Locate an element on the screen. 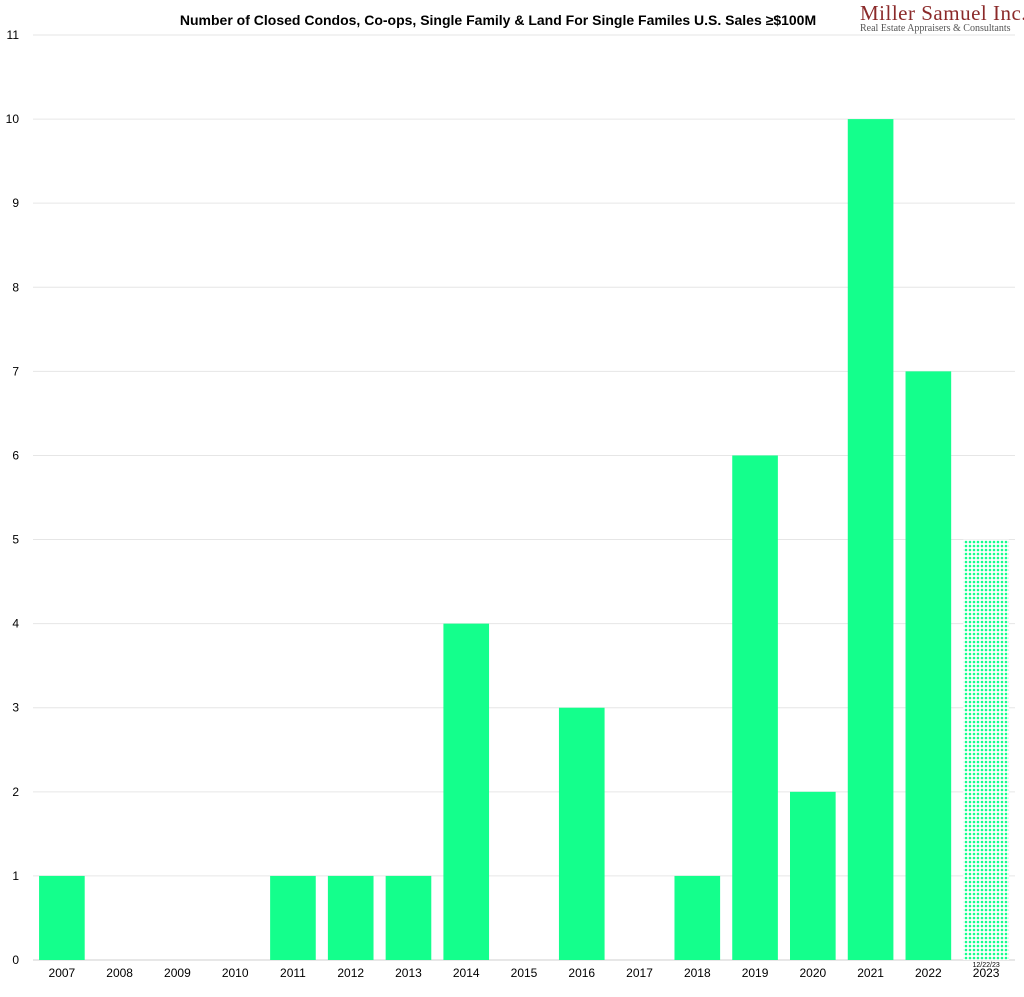  bar-2022 is located at coordinates (928, 665).